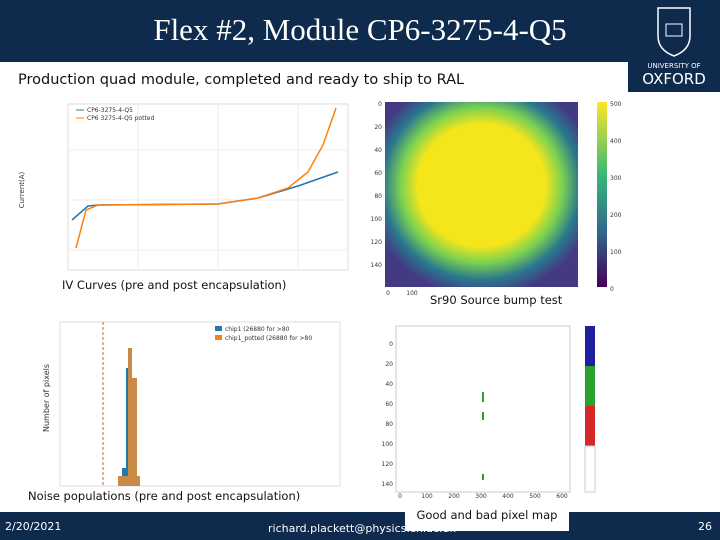 The width and height of the screenshot is (720, 540). I want to click on title-bar, so click(314, 31).